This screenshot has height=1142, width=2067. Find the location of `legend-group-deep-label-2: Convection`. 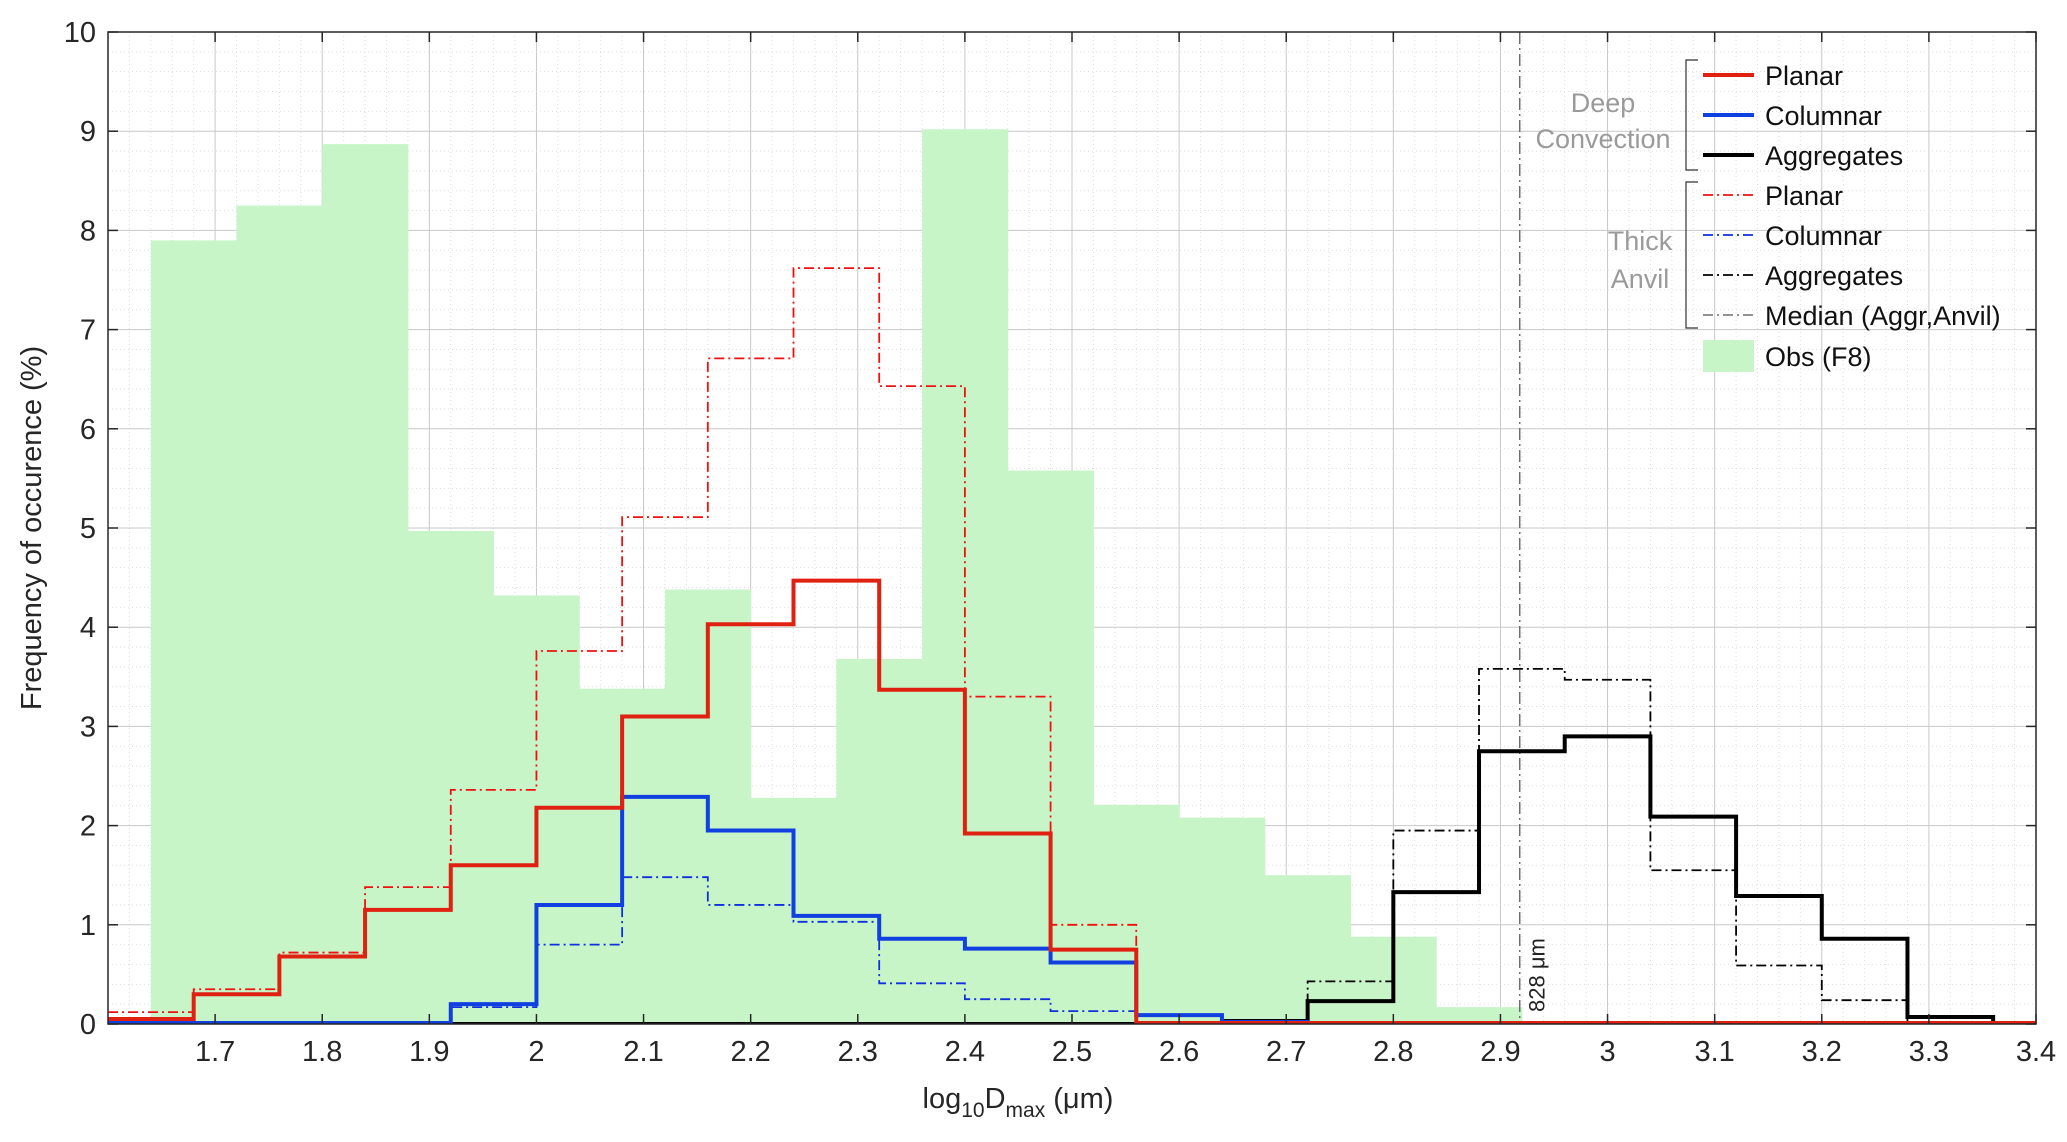

legend-group-deep-label-2: Convection is located at coordinates (1602, 139).